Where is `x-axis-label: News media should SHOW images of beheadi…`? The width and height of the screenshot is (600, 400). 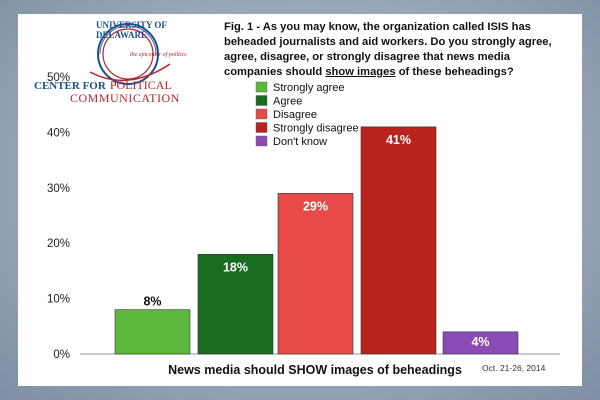 x-axis-label: News media should SHOW images of beheadi… is located at coordinates (315, 370).